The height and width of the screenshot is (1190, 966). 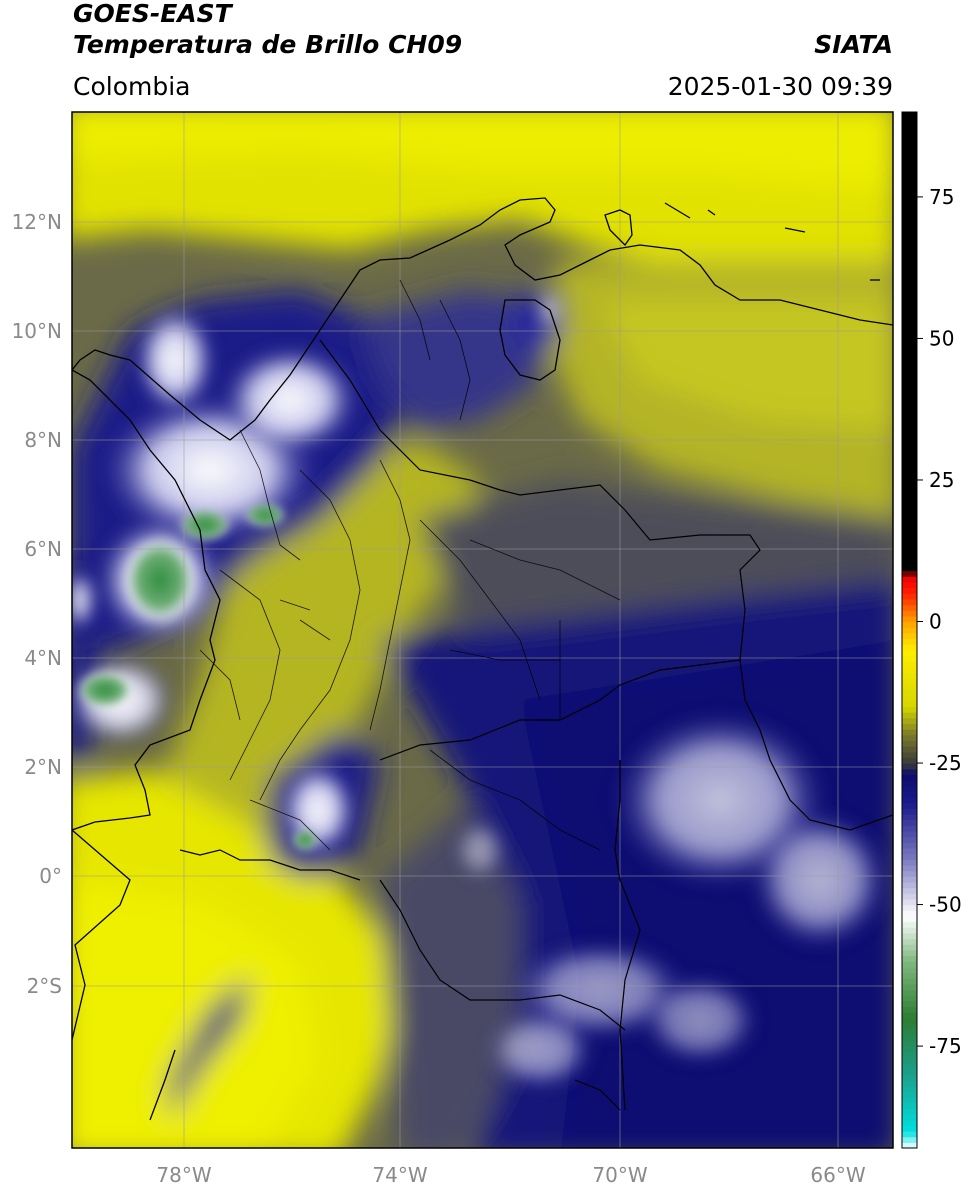 What do you see at coordinates (780, 86) in the screenshot?
I see `datetime-label: 2025-01-30 09:39` at bounding box center [780, 86].